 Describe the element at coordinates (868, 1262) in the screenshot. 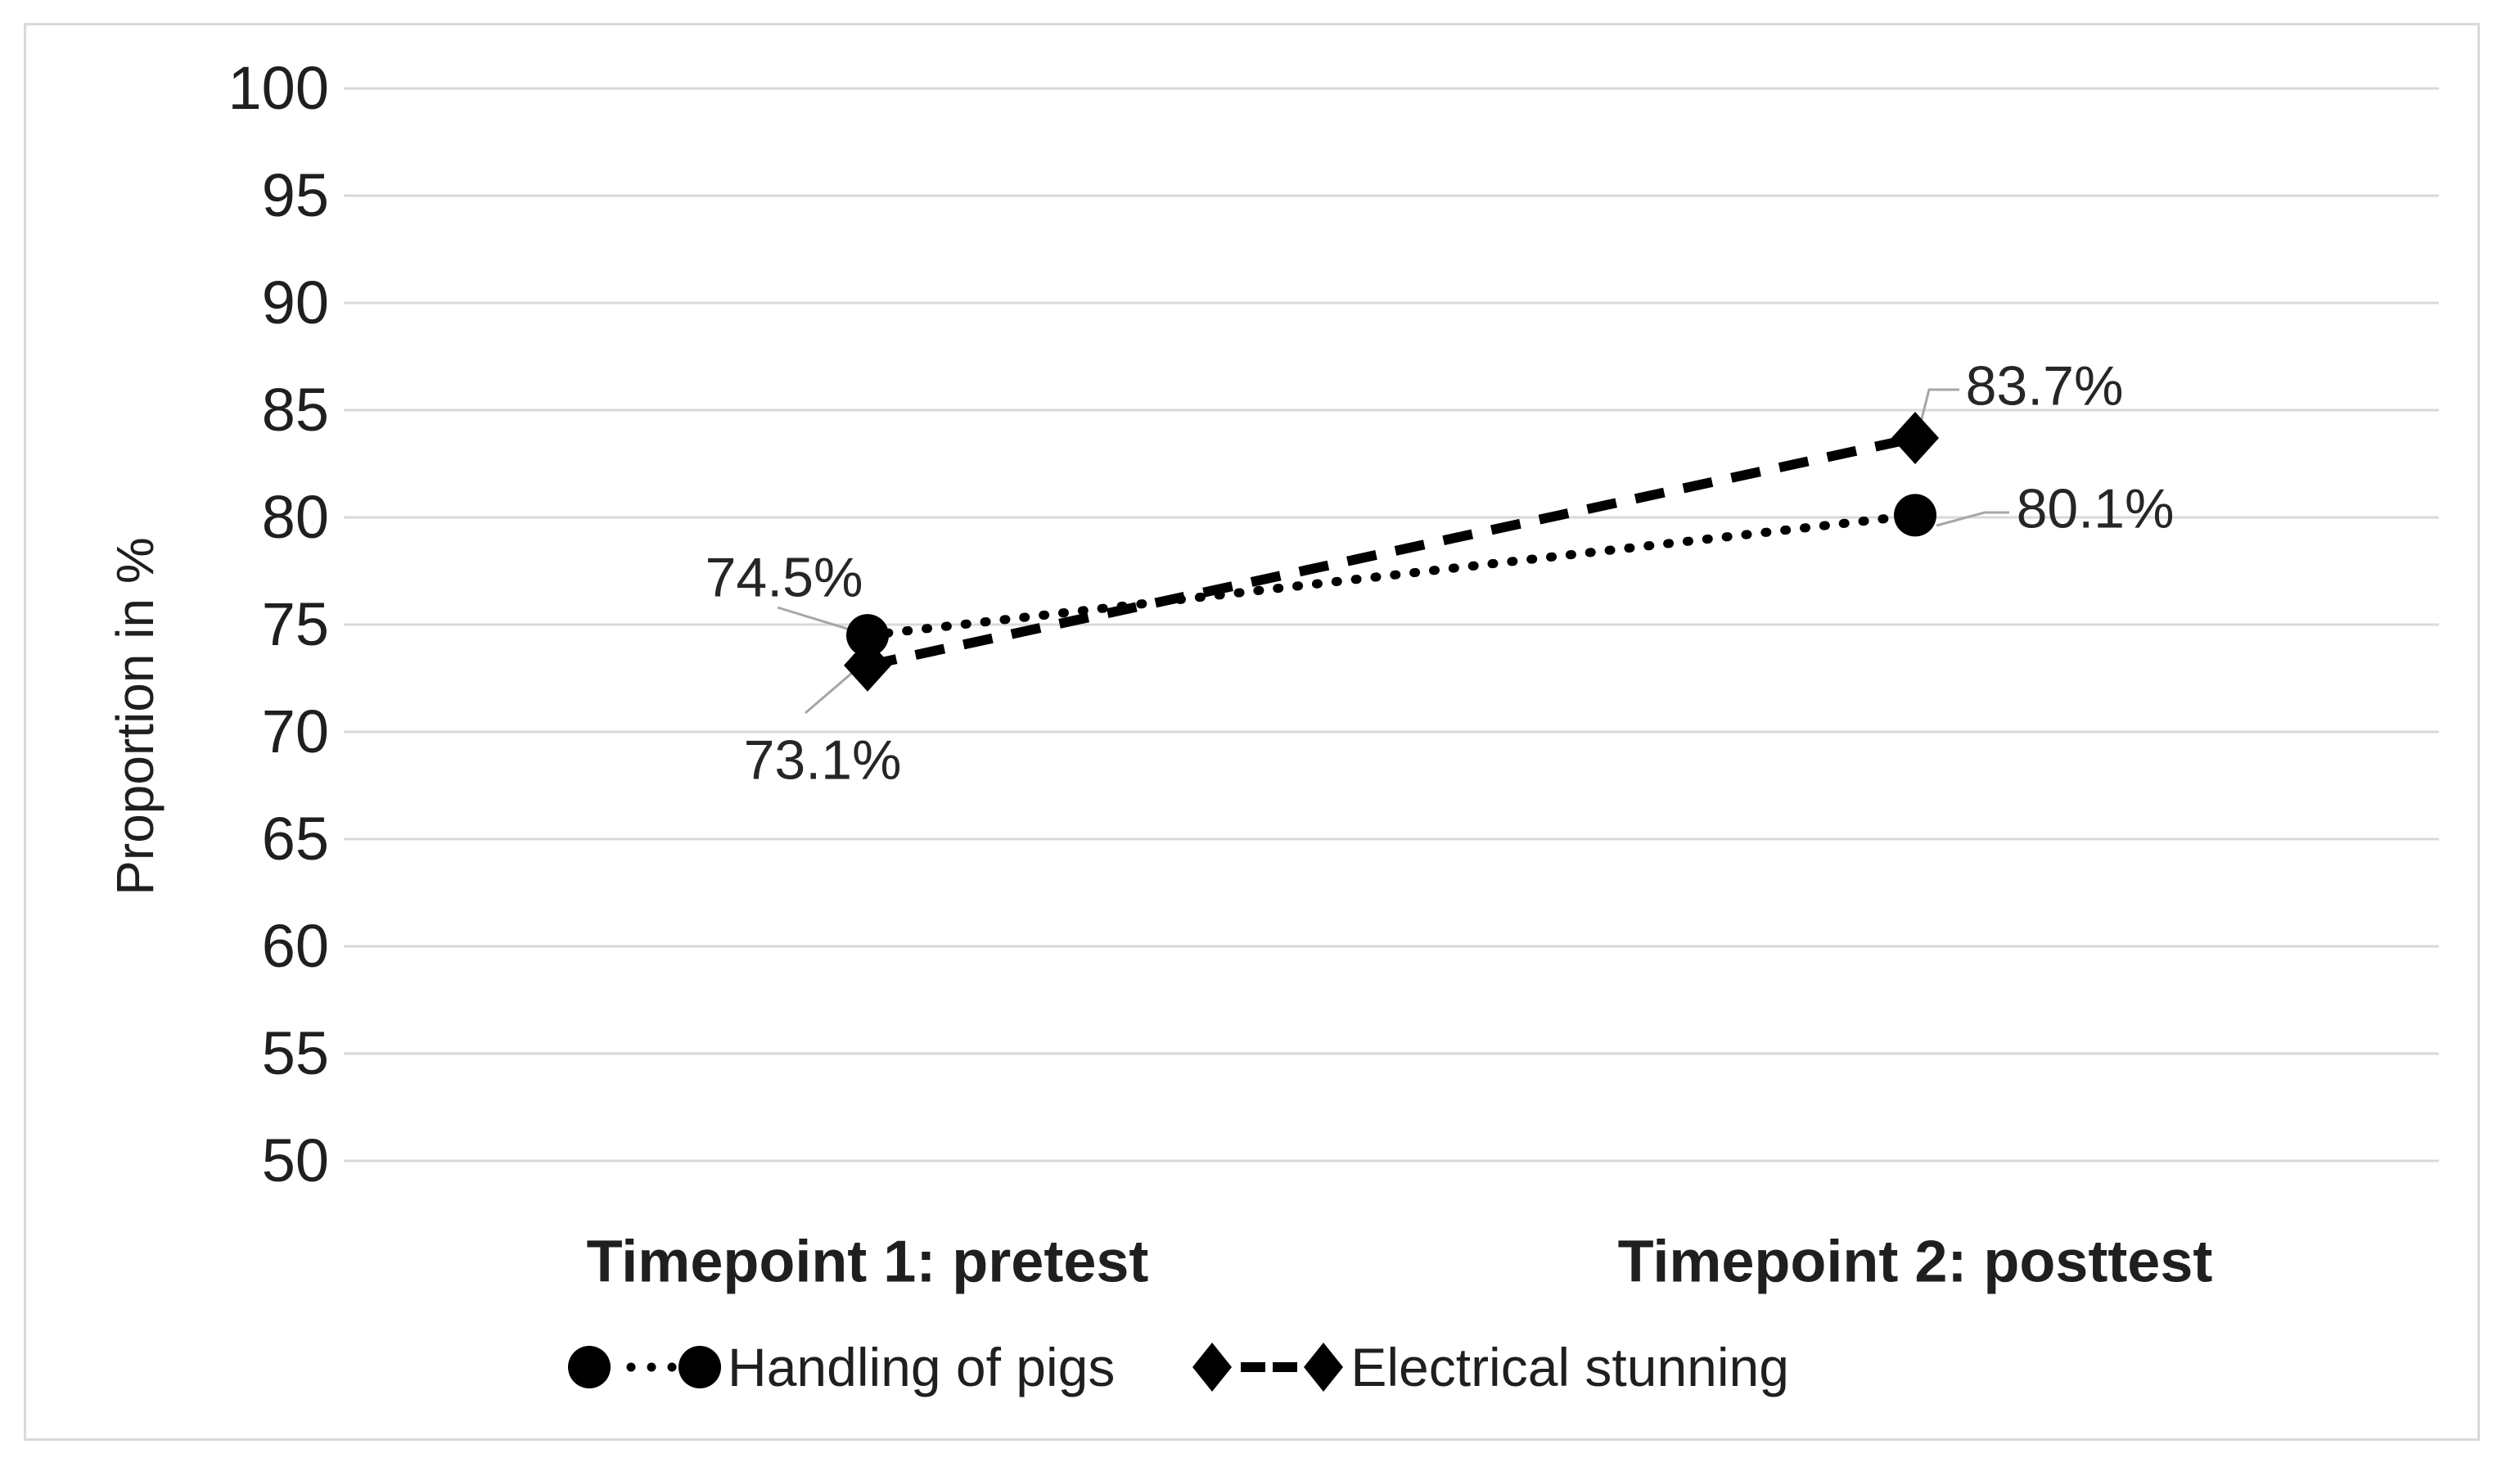

I see `category-label: Timepoint 1: pretest` at that location.